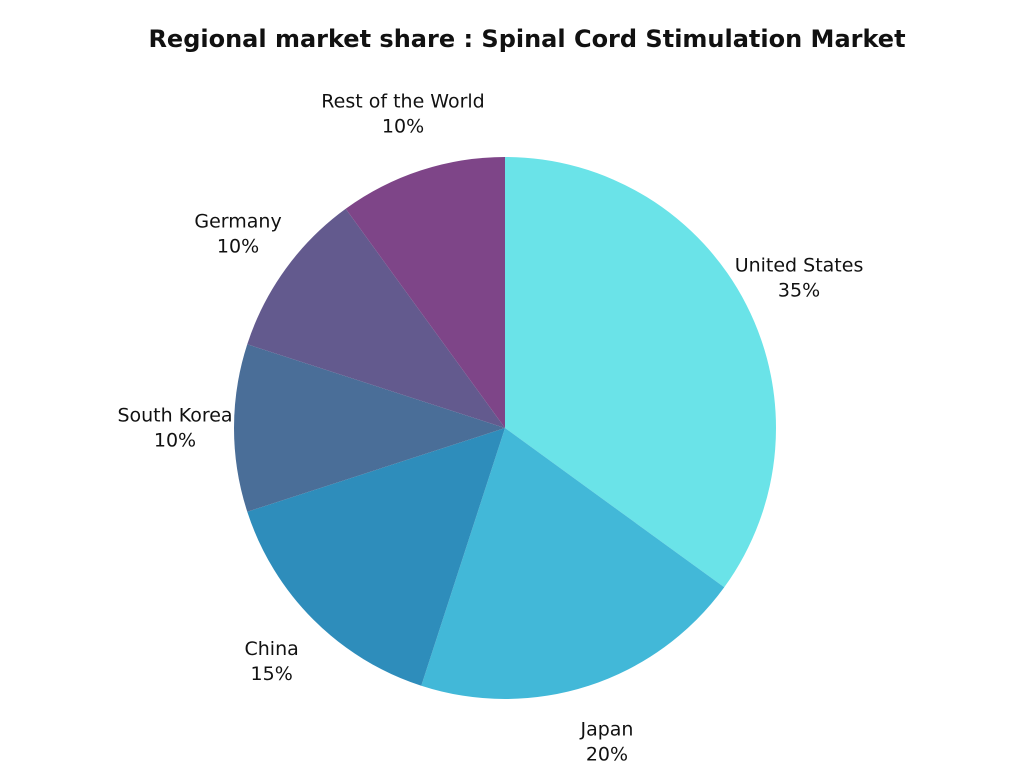 The height and width of the screenshot is (768, 1024). What do you see at coordinates (606, 729) in the screenshot?
I see `slice-label: Japan` at bounding box center [606, 729].